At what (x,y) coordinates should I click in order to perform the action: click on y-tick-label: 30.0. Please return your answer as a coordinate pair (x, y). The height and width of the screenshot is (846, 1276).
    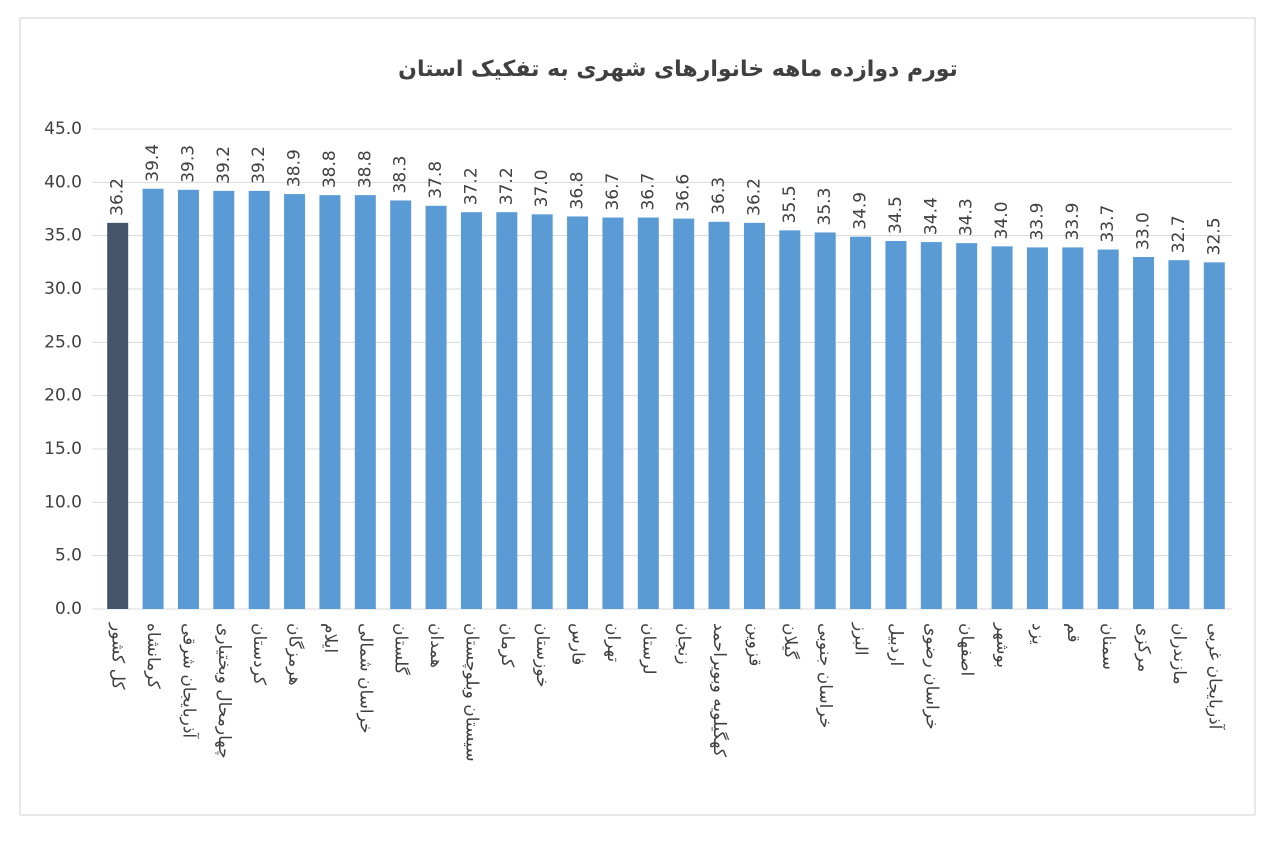
    Looking at the image, I should click on (63, 289).